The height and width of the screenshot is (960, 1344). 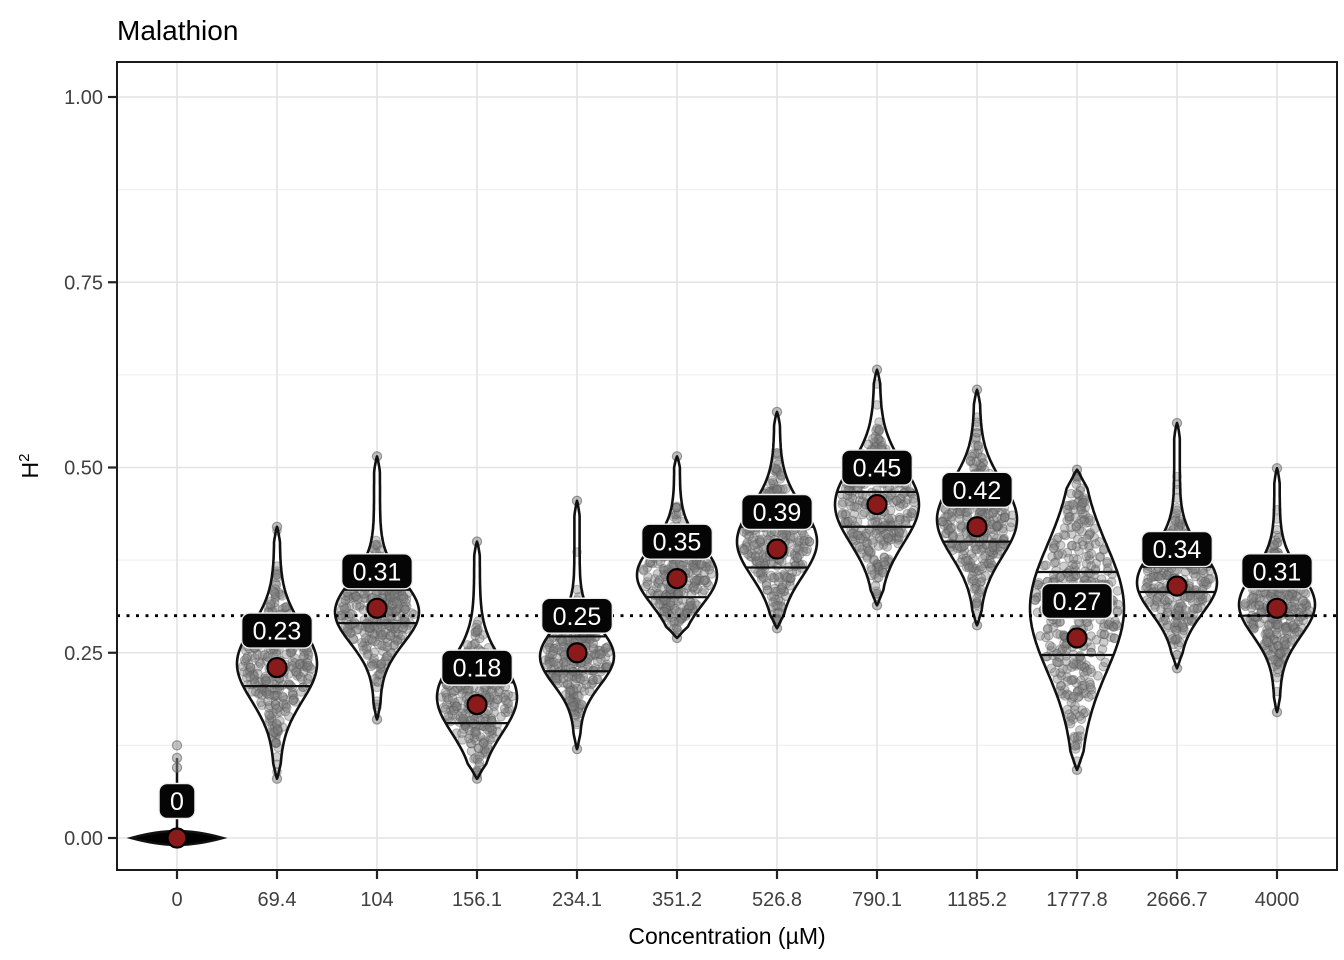 What do you see at coordinates (726, 936) in the screenshot?
I see `x-axis-title: Concentration (µM)` at bounding box center [726, 936].